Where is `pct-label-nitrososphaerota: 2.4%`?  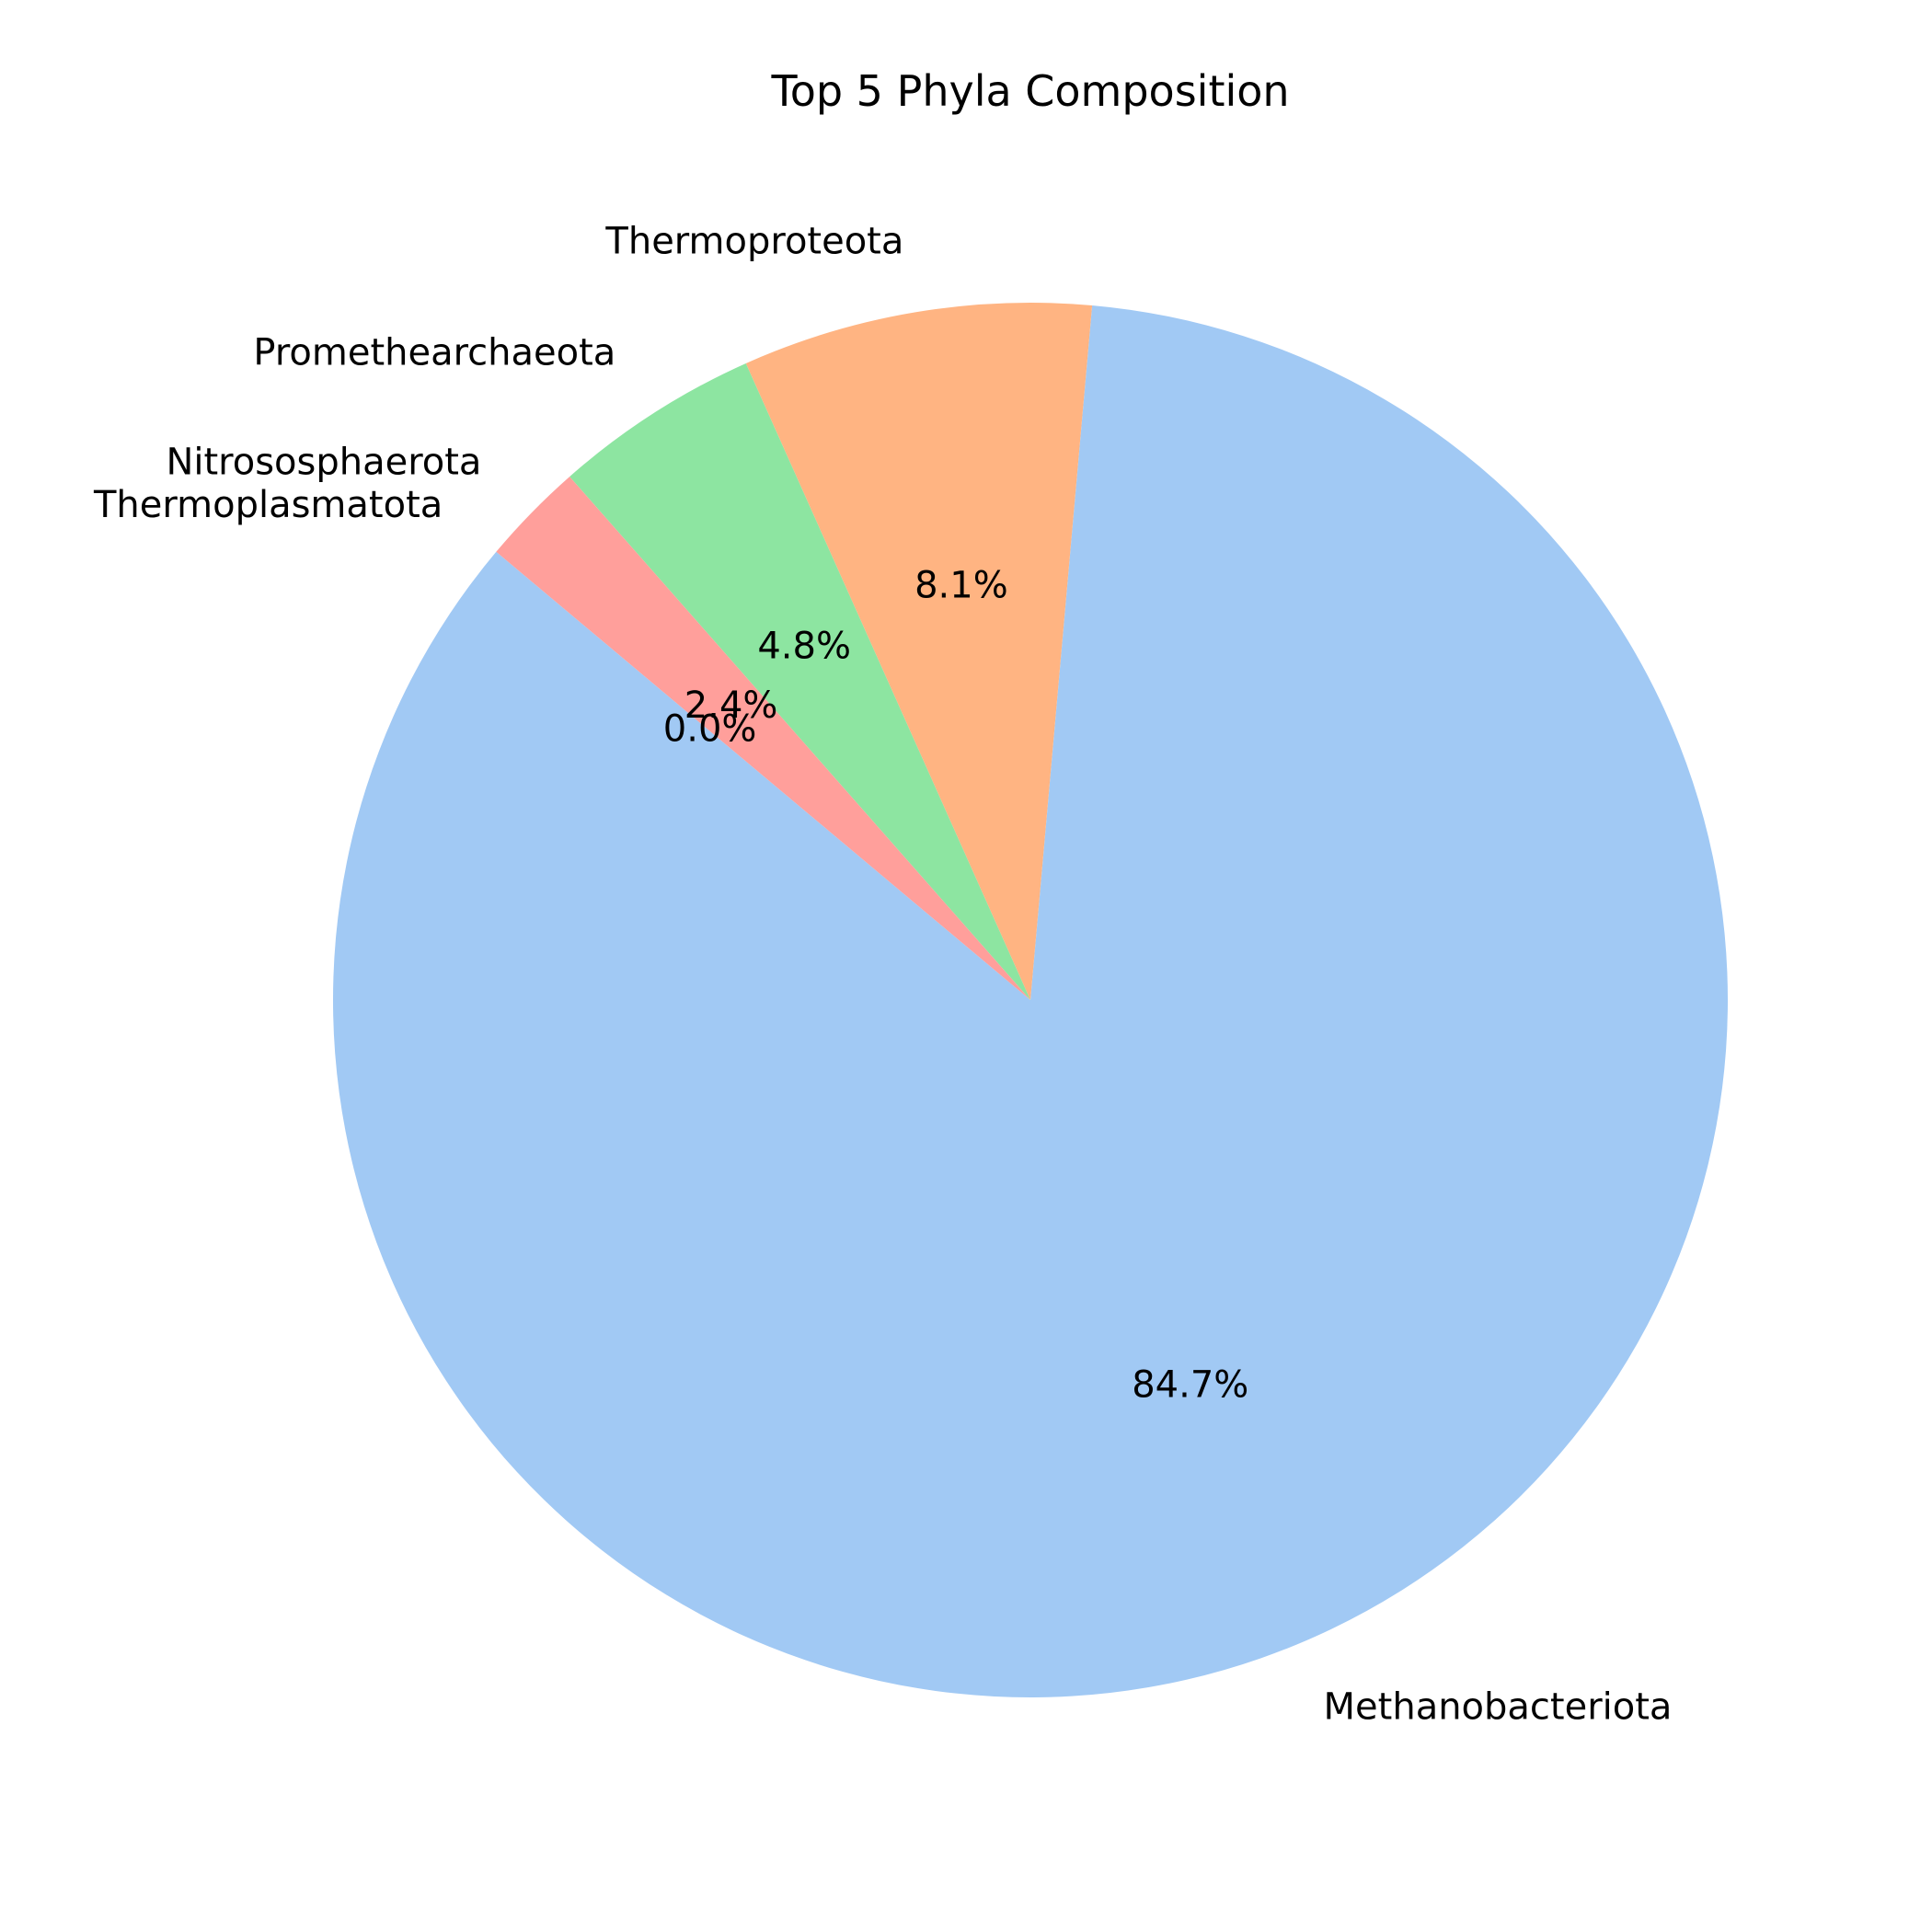
pct-label-nitrososphaerota: 2.4% is located at coordinates (731, 705).